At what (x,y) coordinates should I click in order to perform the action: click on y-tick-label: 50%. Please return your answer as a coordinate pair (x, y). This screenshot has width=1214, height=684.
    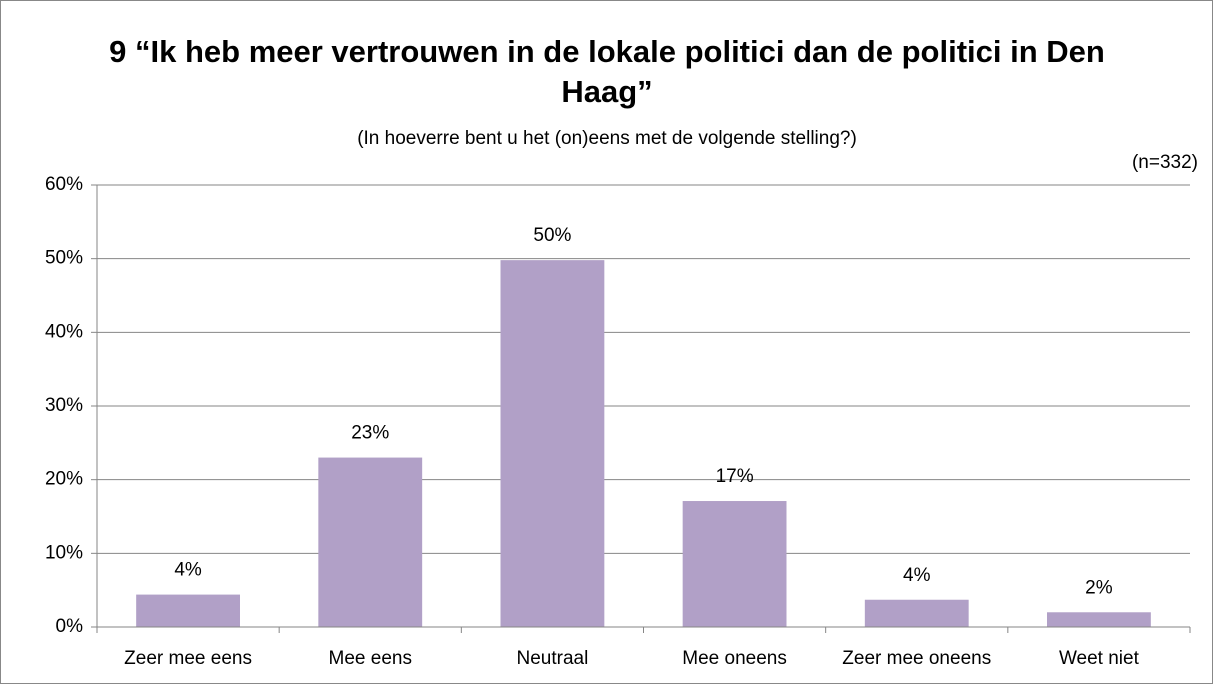
    Looking at the image, I should click on (64, 258).